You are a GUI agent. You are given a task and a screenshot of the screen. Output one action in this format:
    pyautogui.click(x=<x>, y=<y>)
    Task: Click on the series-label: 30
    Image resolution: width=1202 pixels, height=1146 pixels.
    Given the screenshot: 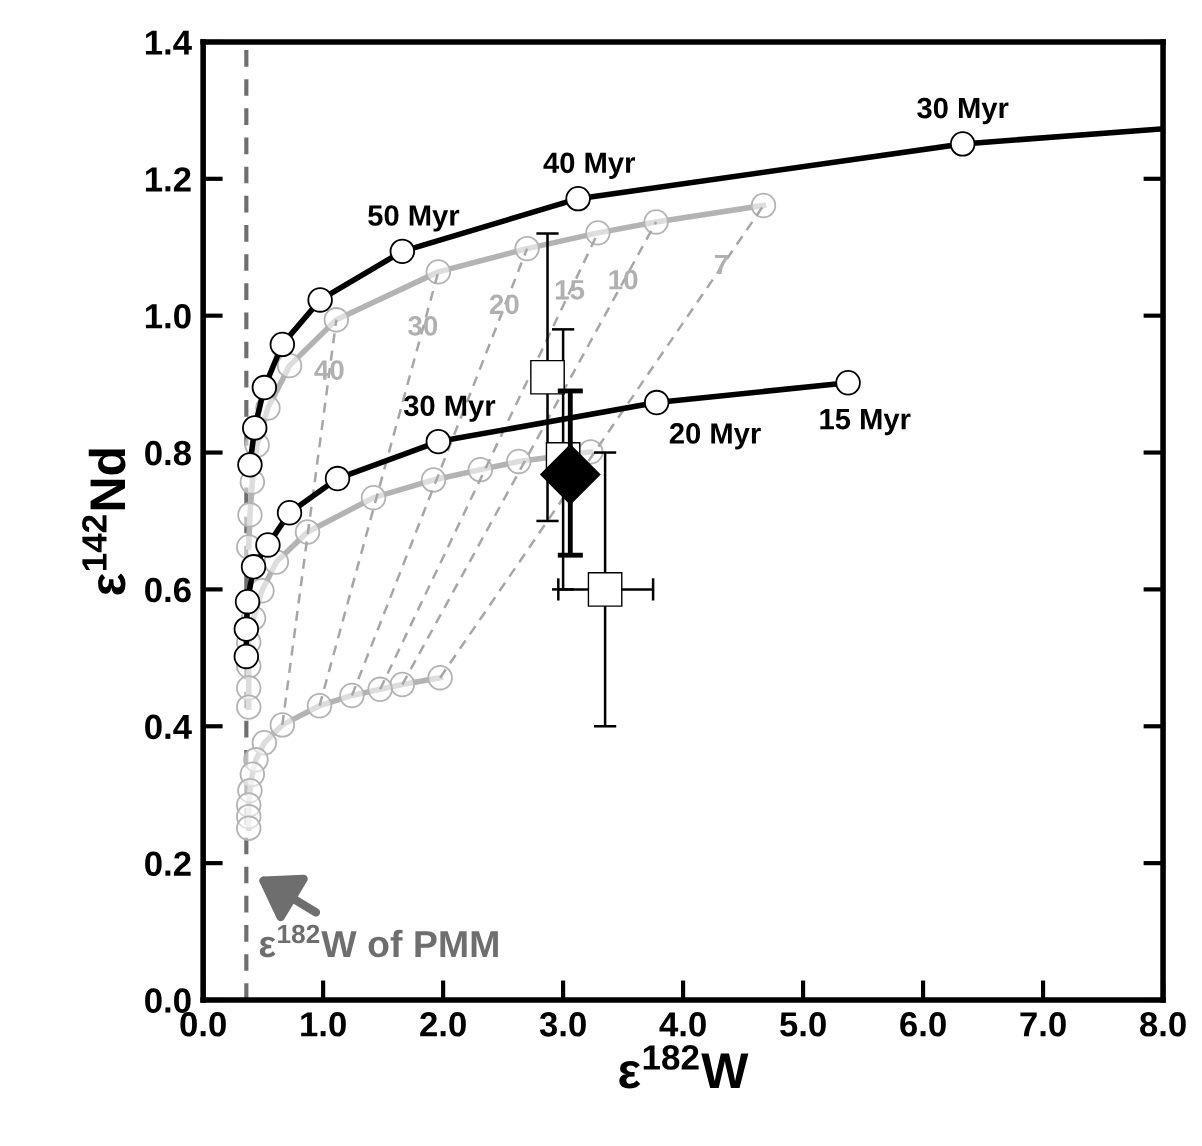 What is the action you would take?
    pyautogui.click(x=423, y=326)
    